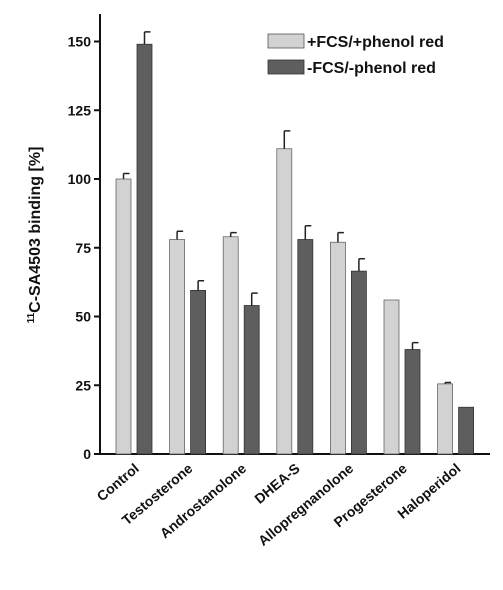 This screenshot has height=590, width=503. I want to click on y-tick-label: 100, so click(80, 179).